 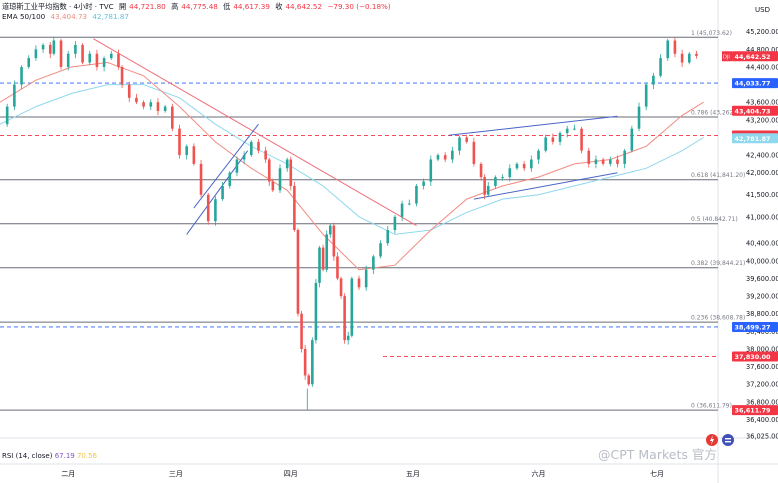 What do you see at coordinates (413, 474) in the screenshot?
I see `x-month-label: 五月` at bounding box center [413, 474].